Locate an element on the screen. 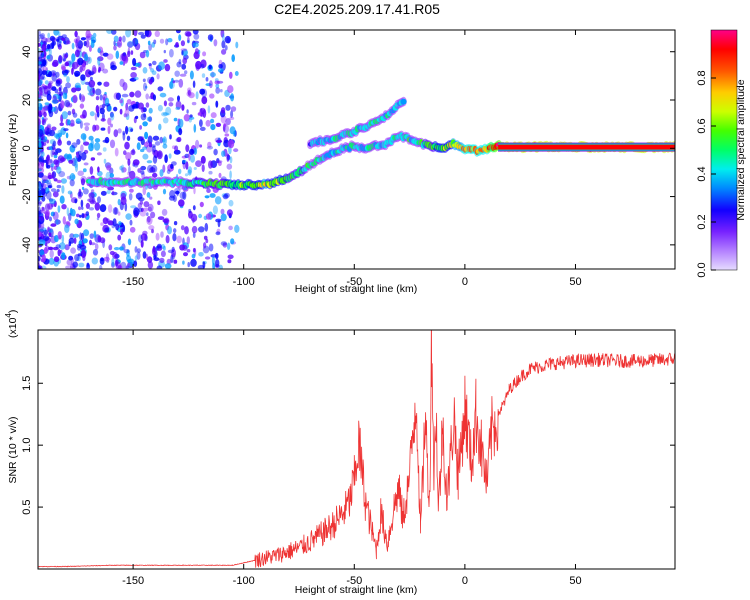 This screenshot has width=750, height=600. spectrogram-noise is located at coordinates (139, 149).